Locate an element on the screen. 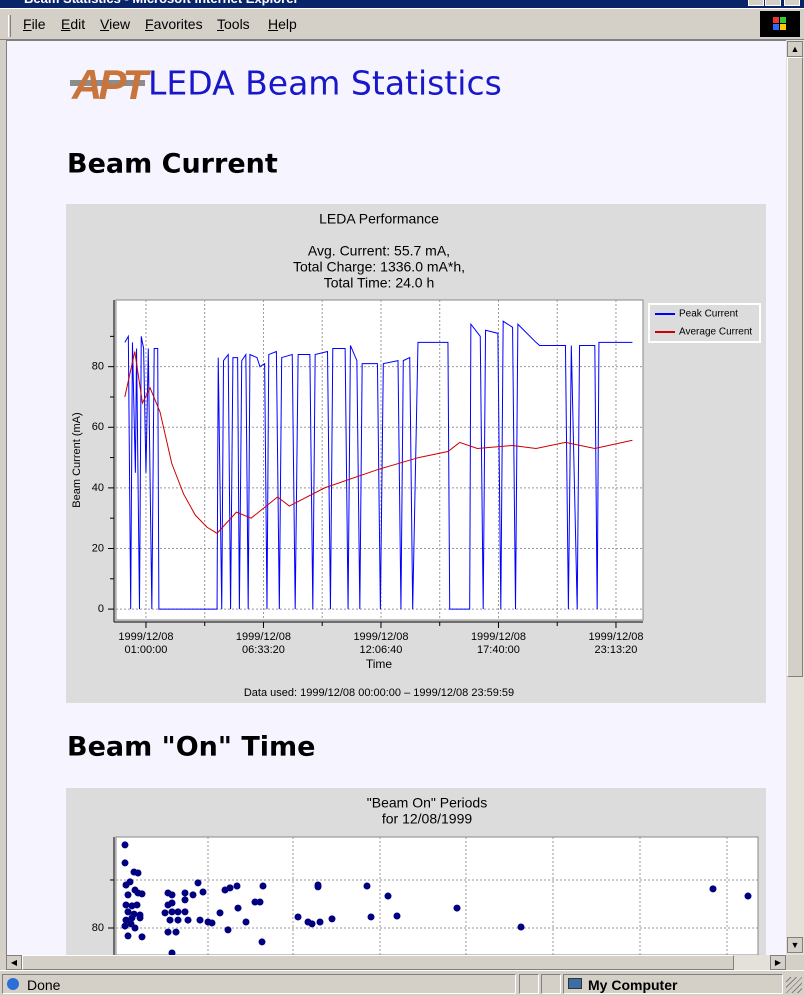 The height and width of the screenshot is (996, 804). section-heading: Beam "On" Time is located at coordinates (191, 747).